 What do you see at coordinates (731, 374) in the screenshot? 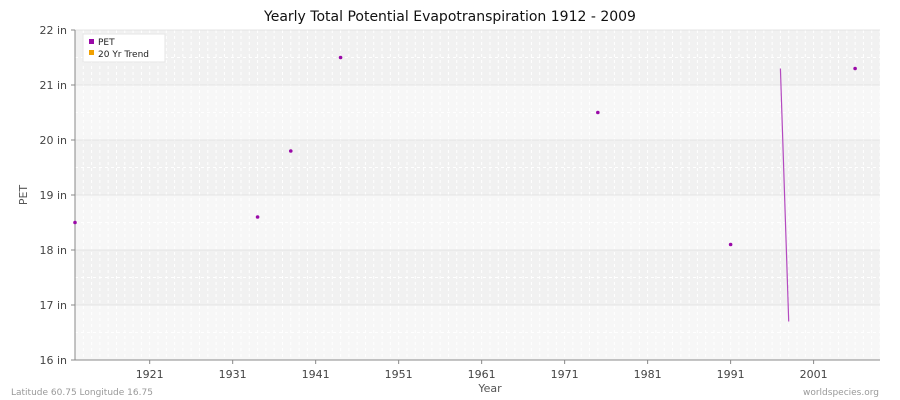
I see `x-tick-label-1991: 1991` at bounding box center [731, 374].